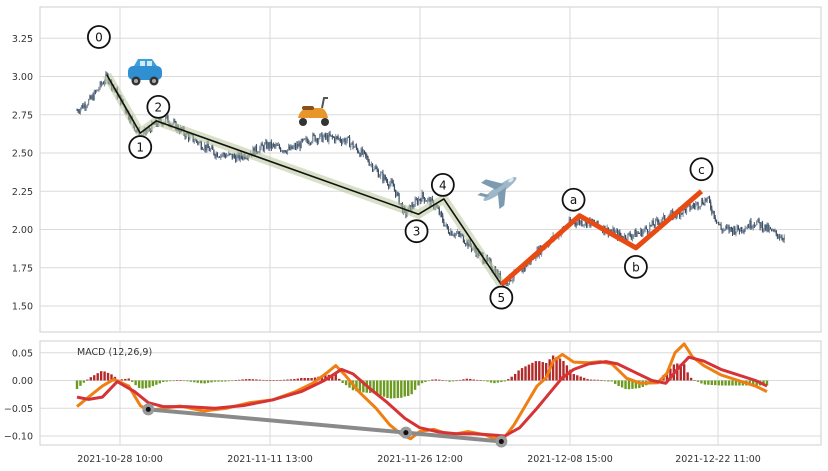  What do you see at coordinates (497, 193) in the screenshot?
I see `airplane-icon` at bounding box center [497, 193].